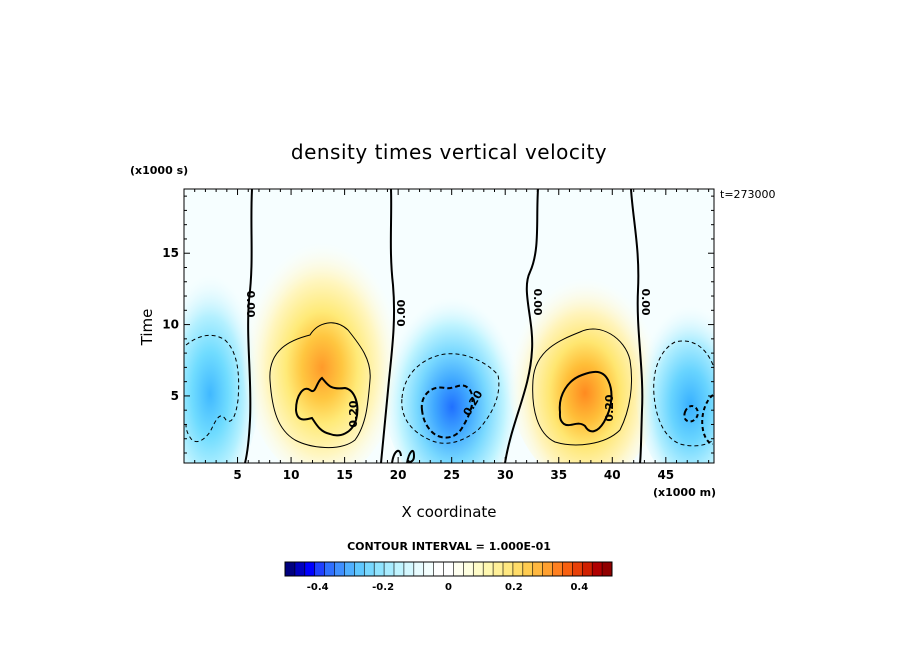  What do you see at coordinates (579, 587) in the screenshot?
I see `colorbar-tick-label: 0.4` at bounding box center [579, 587].